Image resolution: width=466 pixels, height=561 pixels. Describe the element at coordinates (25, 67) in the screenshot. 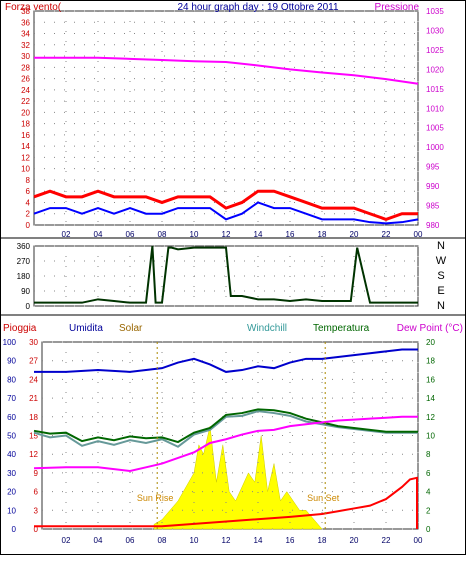

I see `wind-tick-label: 28` at that location.